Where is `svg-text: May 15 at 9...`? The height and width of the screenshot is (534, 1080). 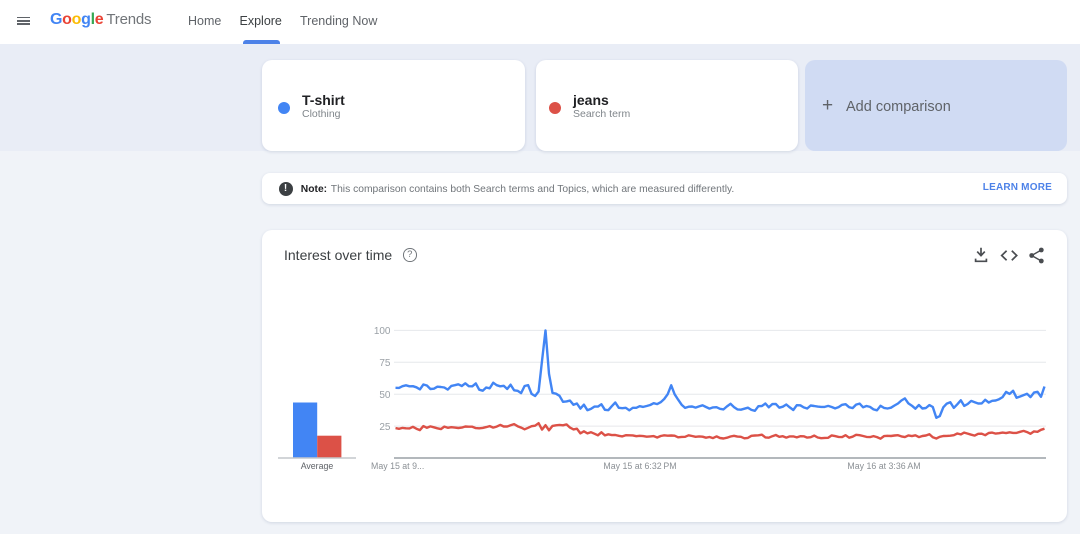 svg-text: May 15 at 9... is located at coordinates (397, 466).